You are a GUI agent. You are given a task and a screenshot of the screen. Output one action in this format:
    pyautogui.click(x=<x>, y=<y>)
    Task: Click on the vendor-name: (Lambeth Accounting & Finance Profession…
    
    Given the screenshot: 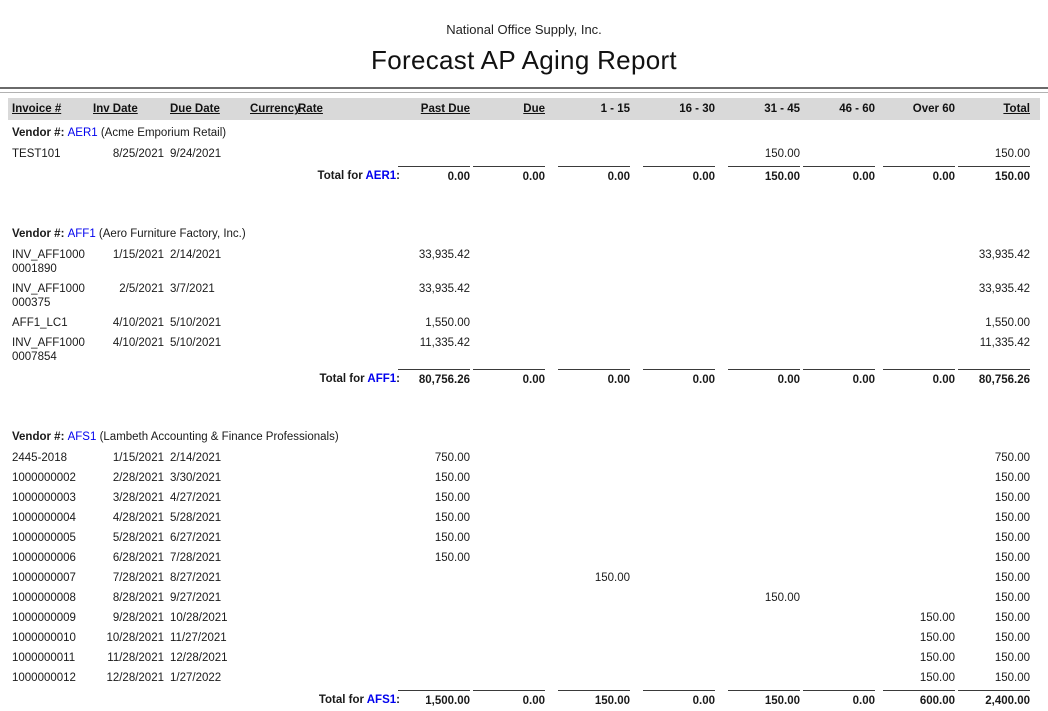 What is the action you would take?
    pyautogui.click(x=217, y=437)
    